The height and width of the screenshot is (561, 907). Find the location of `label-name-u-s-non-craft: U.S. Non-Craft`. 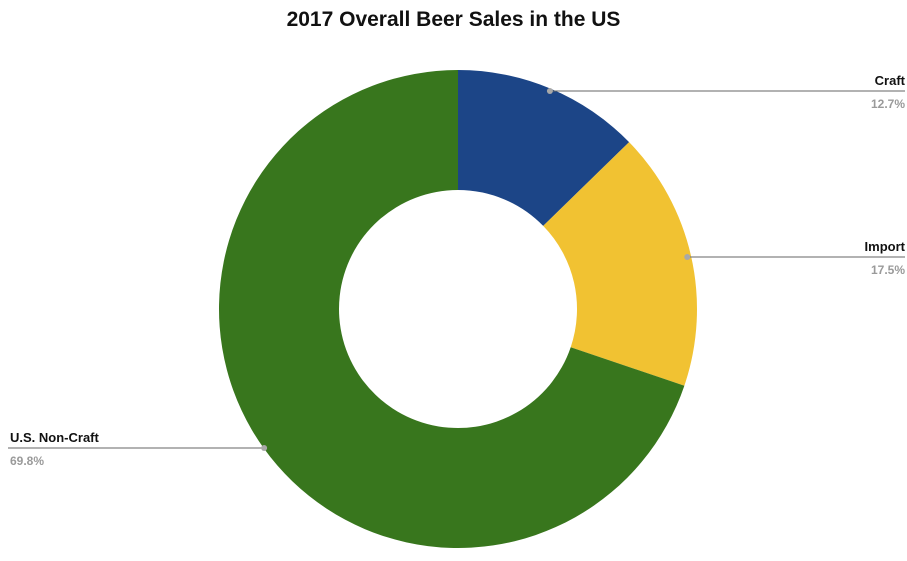

label-name-u-s-non-craft: U.S. Non-Craft is located at coordinates (55, 437).